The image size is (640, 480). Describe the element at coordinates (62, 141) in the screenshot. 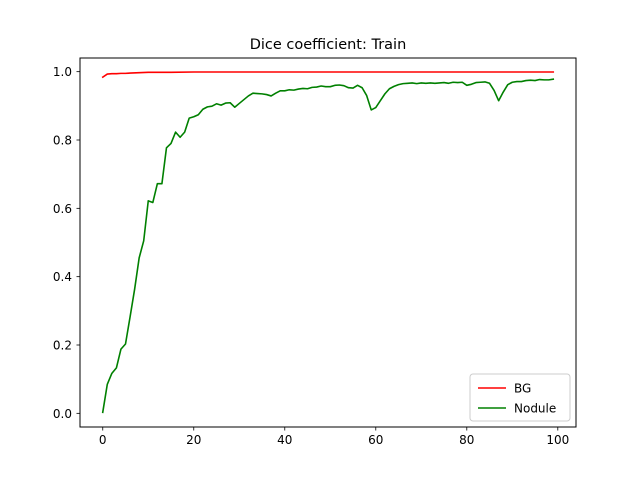

I see `y-tick-label: 0.8` at that location.